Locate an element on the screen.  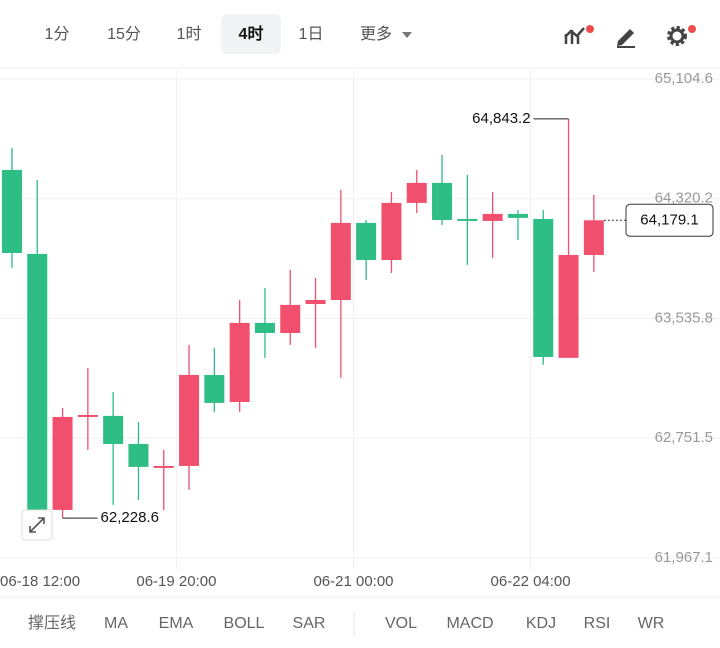
indicator-tab: MACD is located at coordinates (469, 623).